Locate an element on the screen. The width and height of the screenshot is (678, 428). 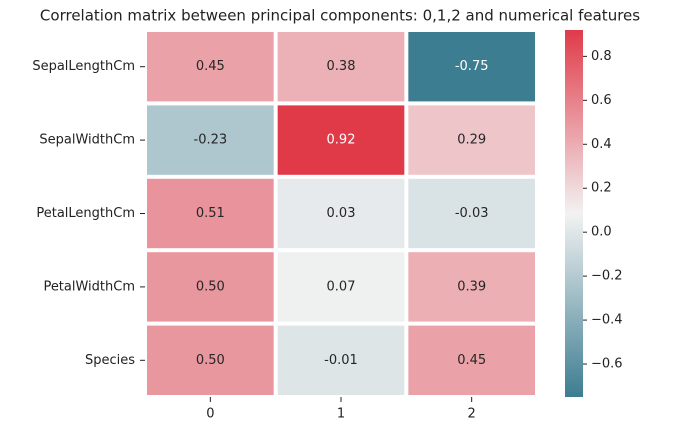
x-tick-label: 0 is located at coordinates (210, 414).